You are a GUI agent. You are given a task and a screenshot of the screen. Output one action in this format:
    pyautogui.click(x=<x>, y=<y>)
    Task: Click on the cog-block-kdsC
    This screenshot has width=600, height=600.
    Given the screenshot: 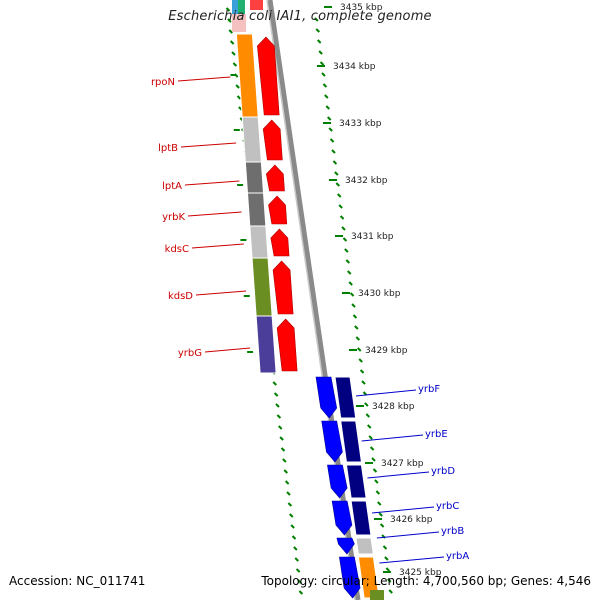 What is the action you would take?
    pyautogui.click(x=259, y=242)
    